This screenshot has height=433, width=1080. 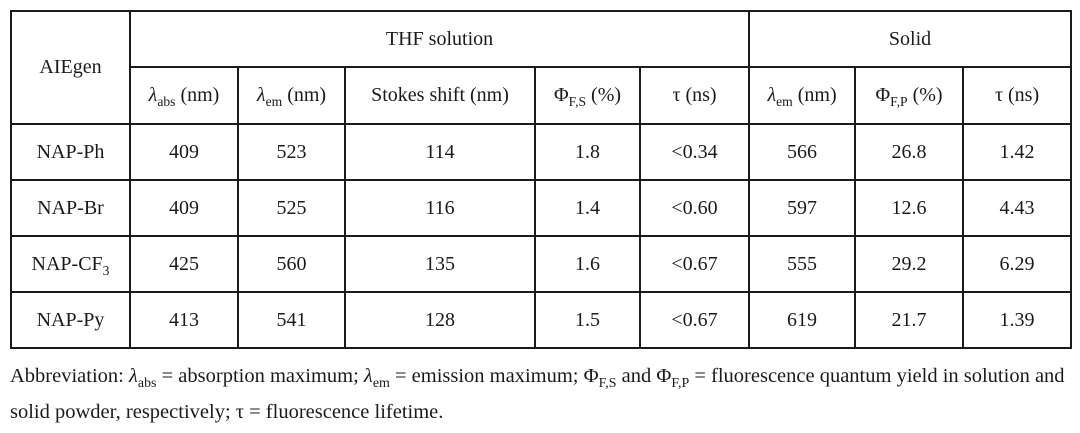 What do you see at coordinates (802, 320) in the screenshot?
I see `cell-lambda-em-solid: 619` at bounding box center [802, 320].